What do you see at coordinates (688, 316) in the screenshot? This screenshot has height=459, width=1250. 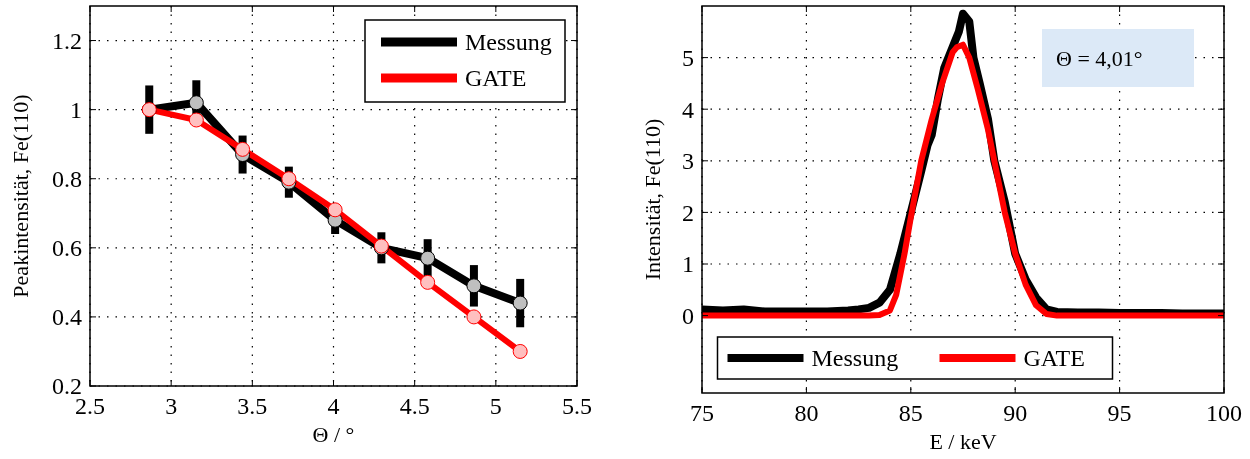 I see `y-tick-label: 0` at bounding box center [688, 316].